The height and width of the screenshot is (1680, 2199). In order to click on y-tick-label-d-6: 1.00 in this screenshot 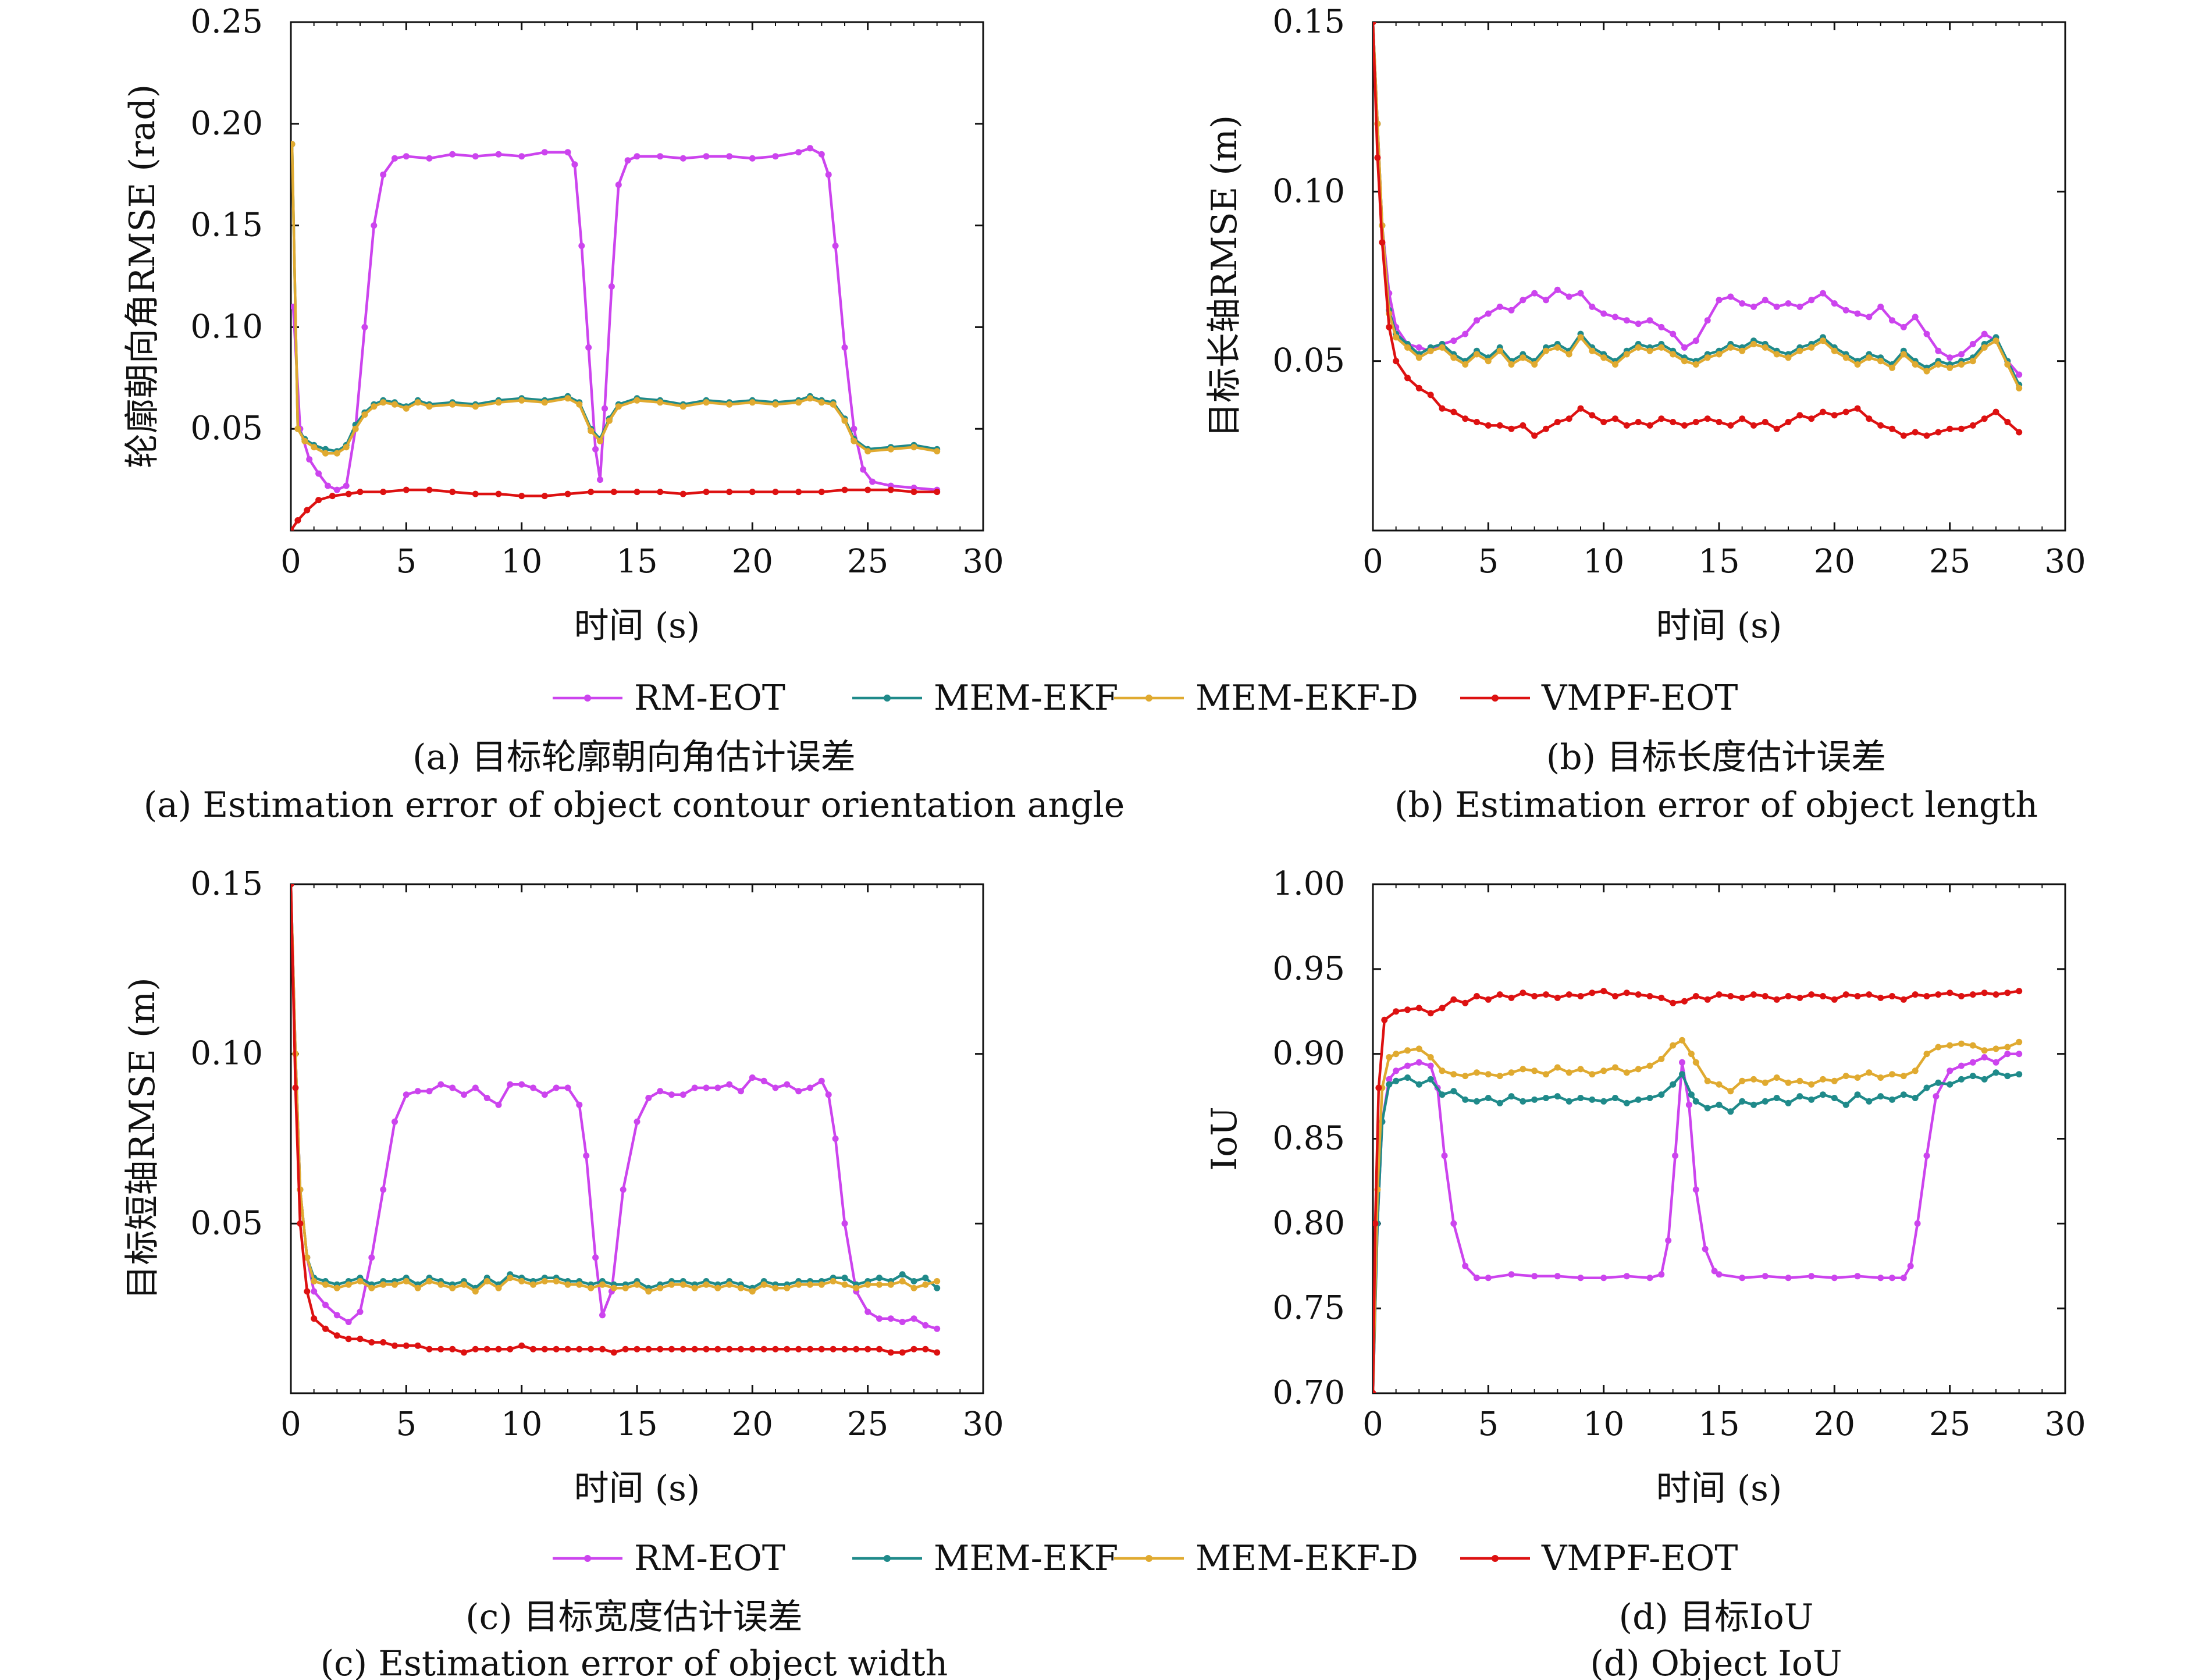, I will do `click(1309, 884)`.